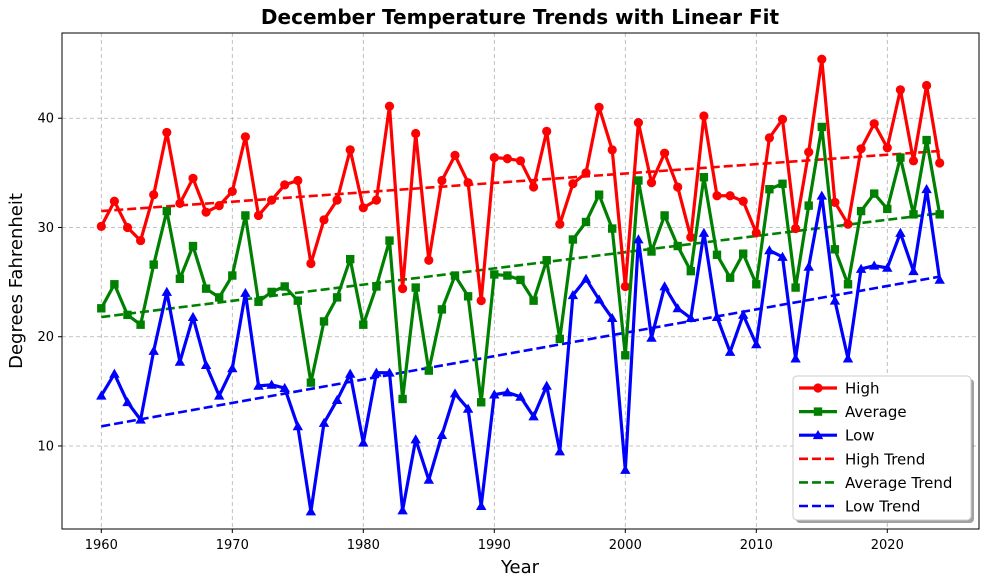 The image size is (989, 584). Describe the element at coordinates (45, 446) in the screenshot. I see `y-tick-label: 10` at that location.